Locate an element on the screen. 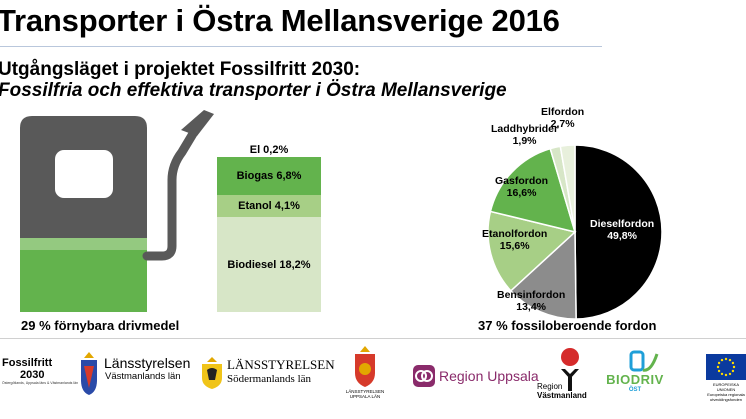  segment-el-label: El 0,2% is located at coordinates (269, 150).